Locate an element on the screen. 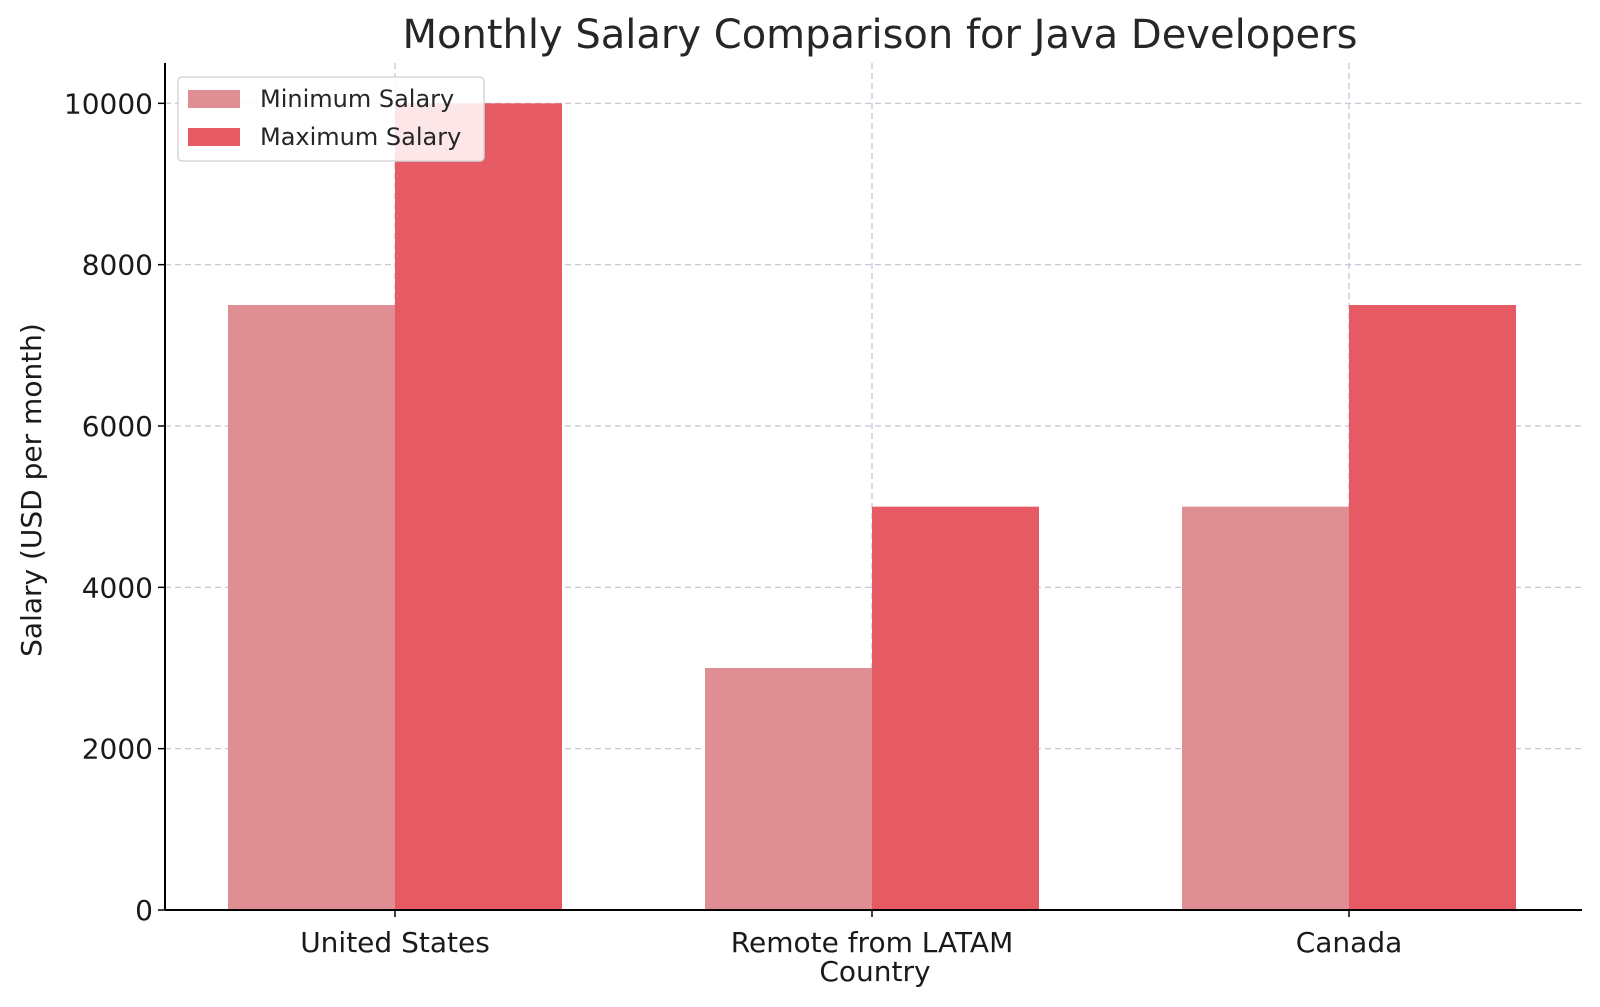 This screenshot has height=1007, width=1600. x-tick-label: United States is located at coordinates (395, 942).